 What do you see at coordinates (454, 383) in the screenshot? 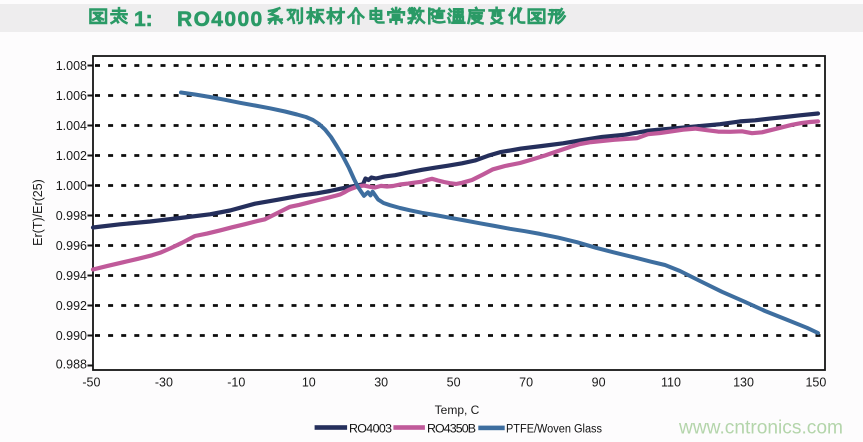
I see `svg-text: 50` at bounding box center [454, 383].